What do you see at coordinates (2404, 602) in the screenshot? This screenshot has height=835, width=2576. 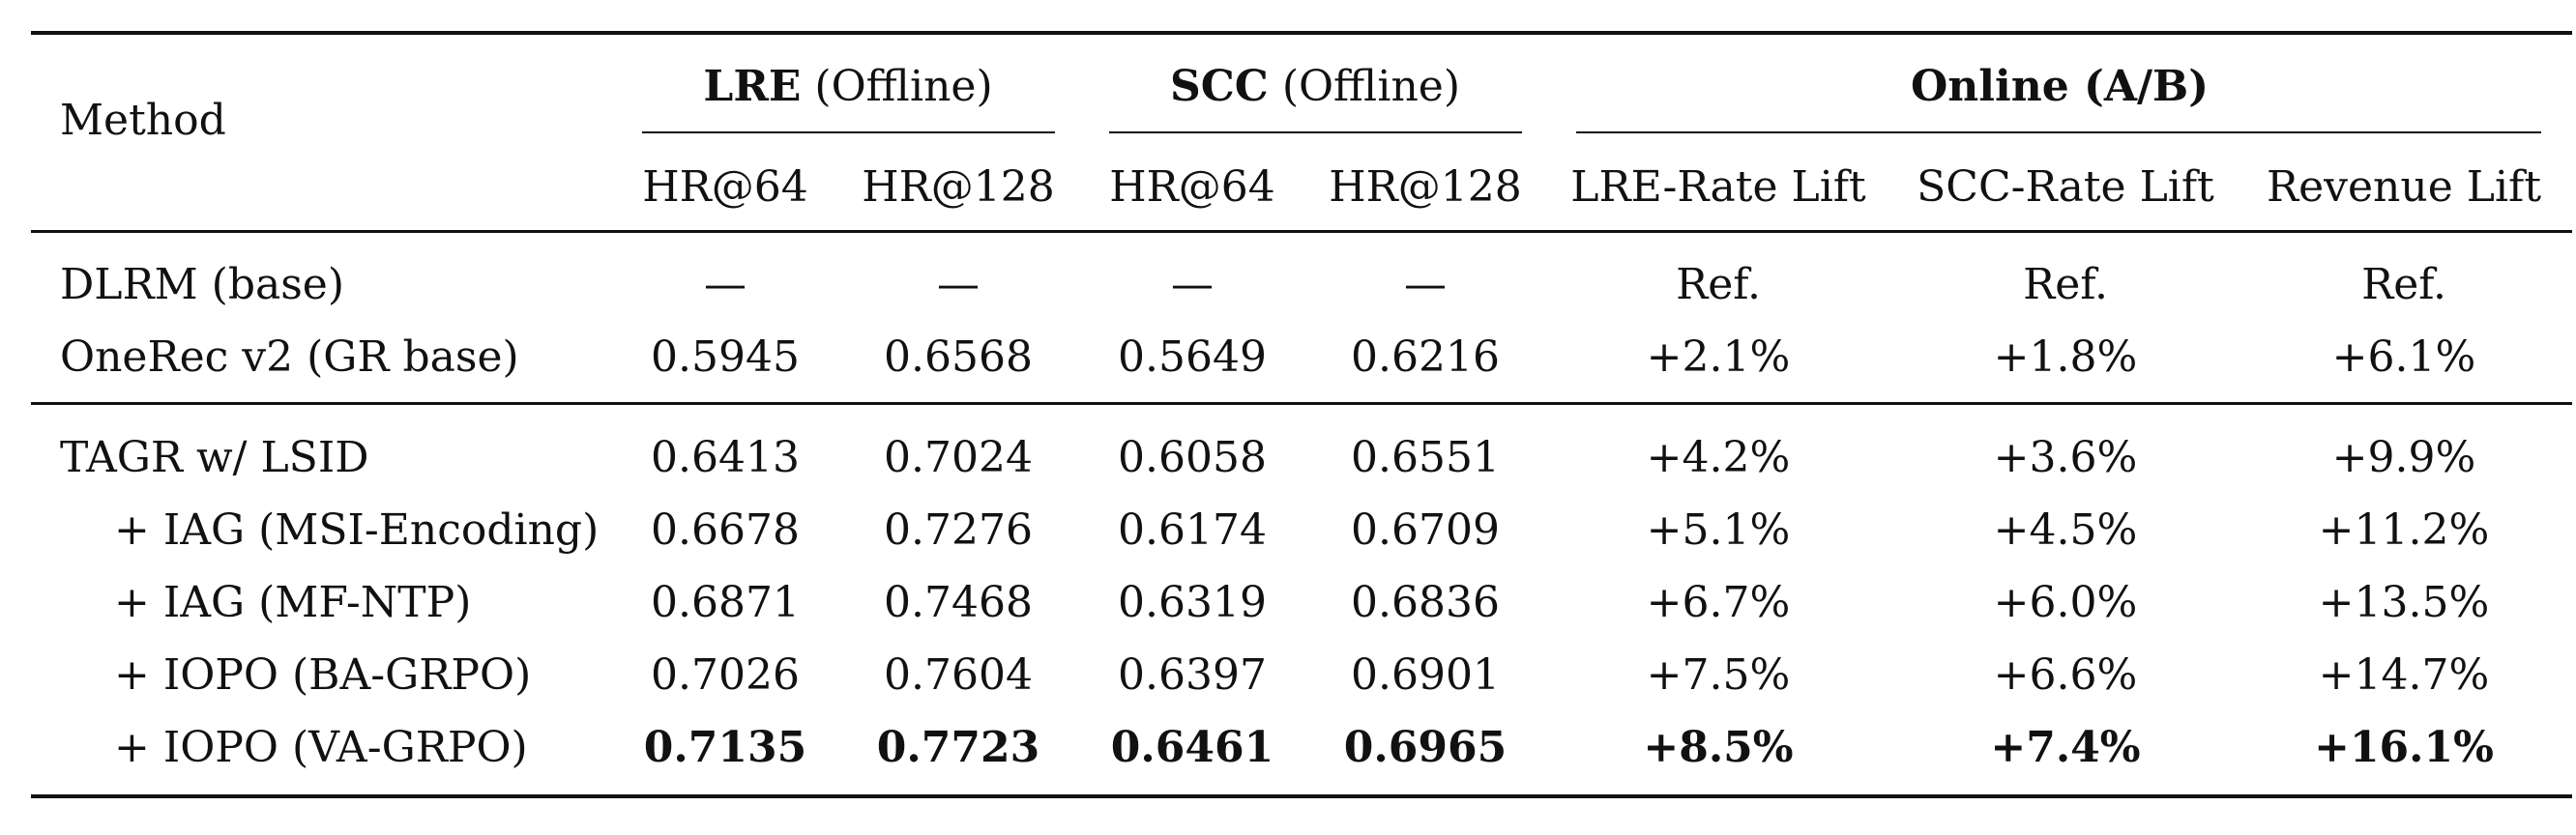 I see `table-cell-revenue-lift: +13.5%` at bounding box center [2404, 602].